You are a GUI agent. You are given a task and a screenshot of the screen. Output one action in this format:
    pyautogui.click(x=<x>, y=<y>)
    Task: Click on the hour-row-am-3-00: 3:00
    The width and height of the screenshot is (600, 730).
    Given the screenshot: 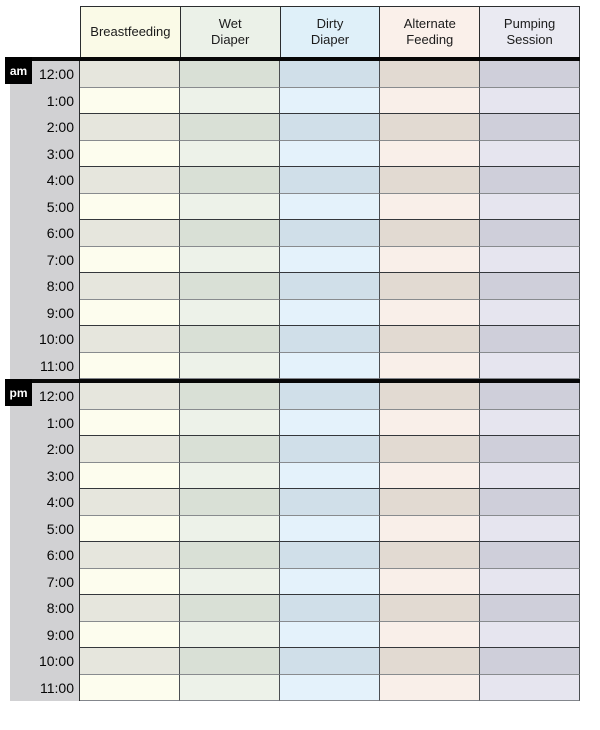 What is the action you would take?
    pyautogui.click(x=295, y=153)
    